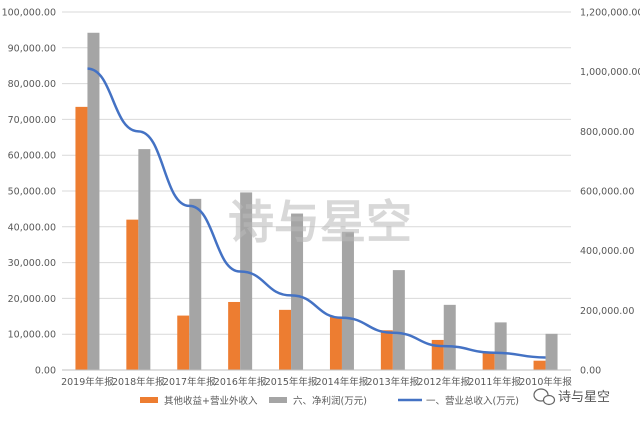 This screenshot has height=421, width=640. What do you see at coordinates (544, 397) in the screenshot?
I see `wechat-icon` at bounding box center [544, 397].